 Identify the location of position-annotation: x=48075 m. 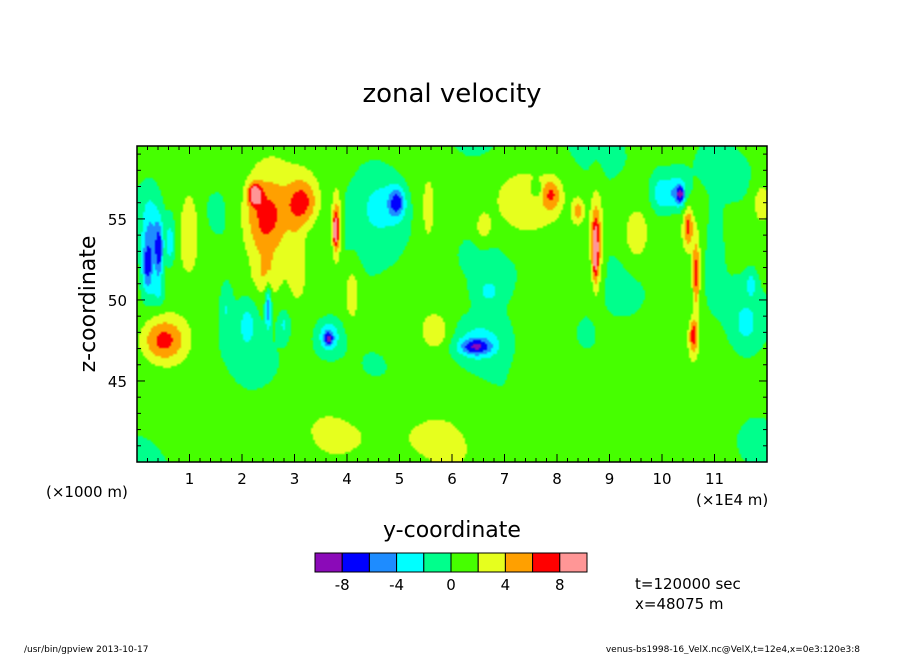
(679, 604).